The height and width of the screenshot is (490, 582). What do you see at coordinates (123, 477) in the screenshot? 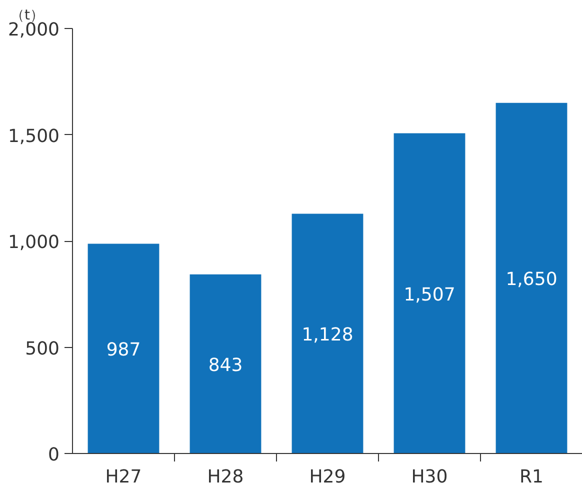
I see `x-tick-label: H27` at bounding box center [123, 477].